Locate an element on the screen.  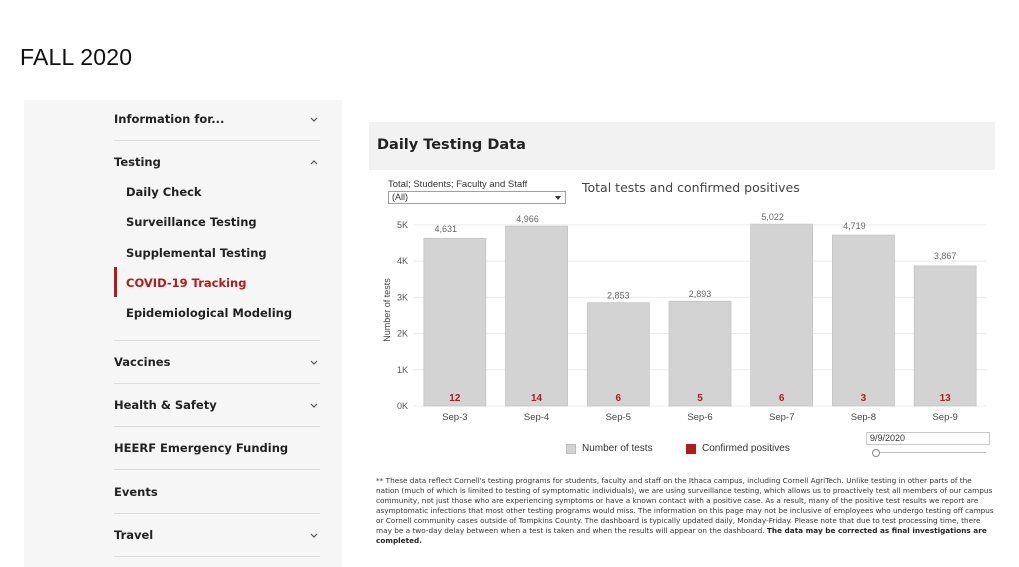
sidebar-item-vaccines: Vaccines is located at coordinates (217, 362).